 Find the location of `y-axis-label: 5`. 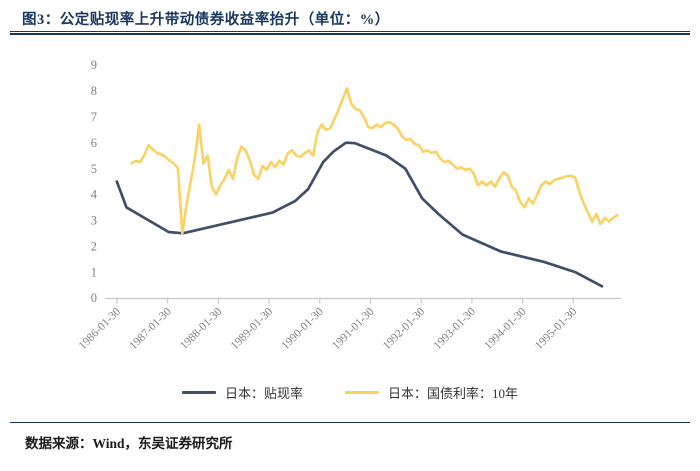

y-axis-label: 5 is located at coordinates (94, 169).